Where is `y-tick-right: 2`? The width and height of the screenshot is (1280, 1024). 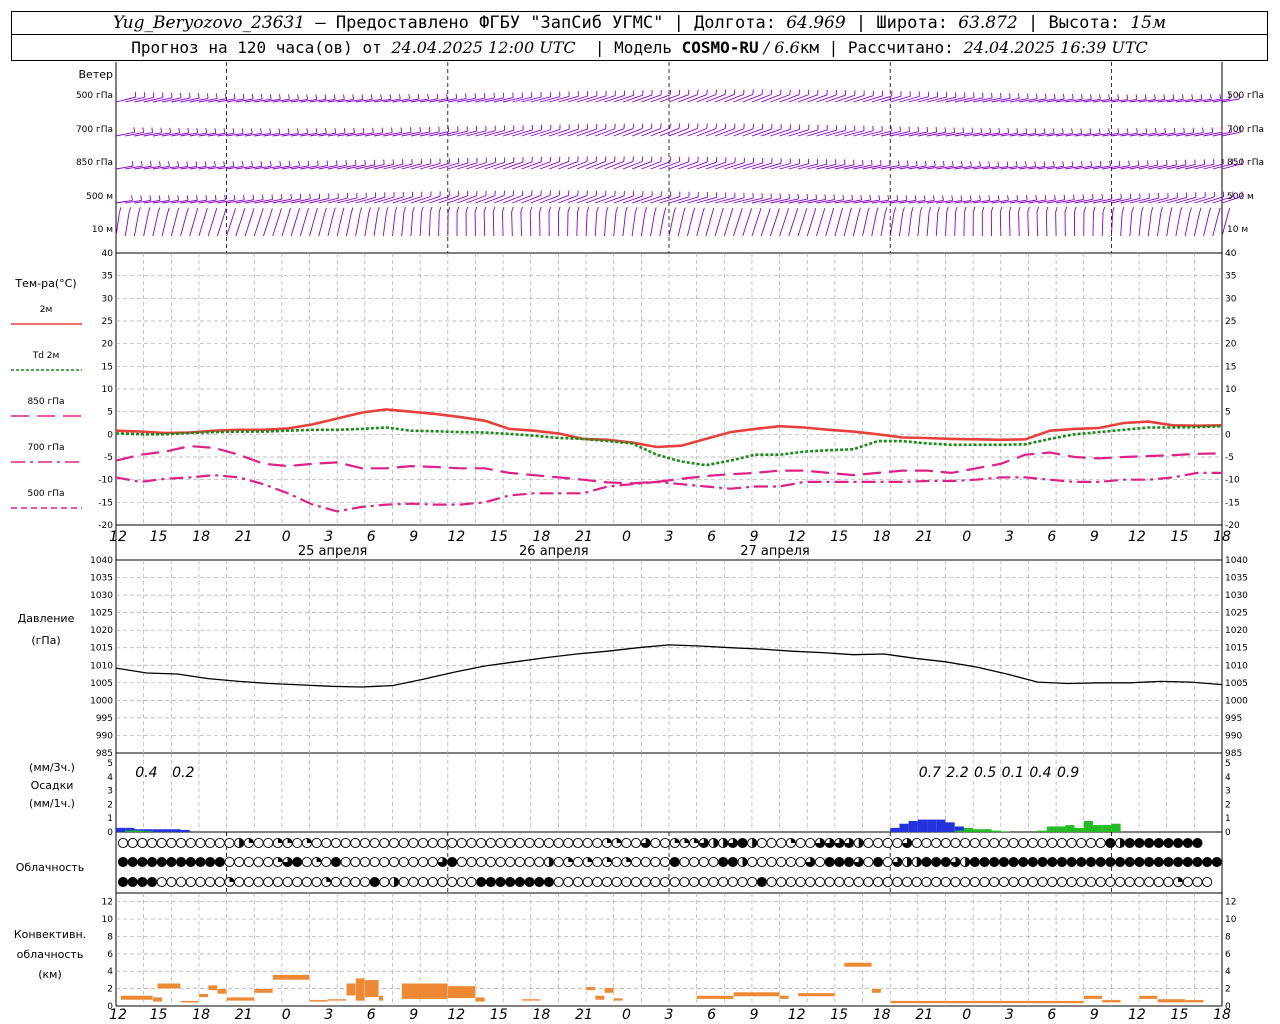 y-tick-right: 2 is located at coordinates (1228, 990).